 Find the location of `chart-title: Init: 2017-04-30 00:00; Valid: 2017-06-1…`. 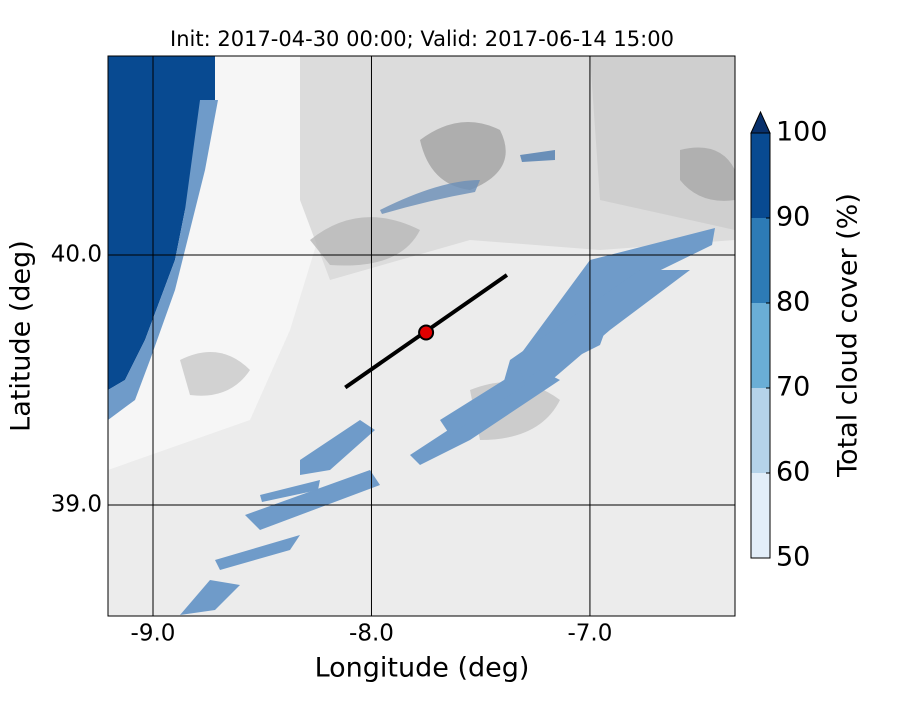

chart-title: Init: 2017-04-30 00:00; Valid: 2017-06-1… is located at coordinates (422, 39).